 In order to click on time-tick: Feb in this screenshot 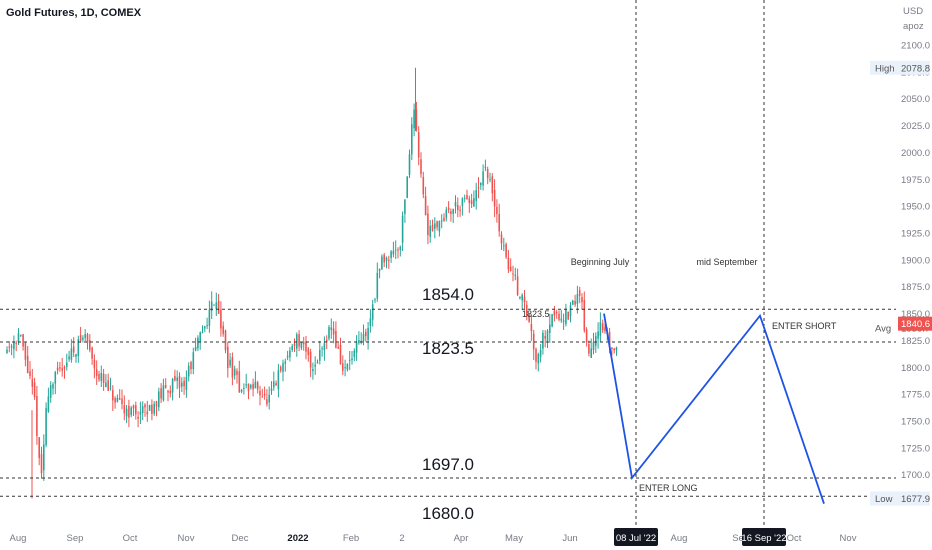, I will do `click(351, 538)`.